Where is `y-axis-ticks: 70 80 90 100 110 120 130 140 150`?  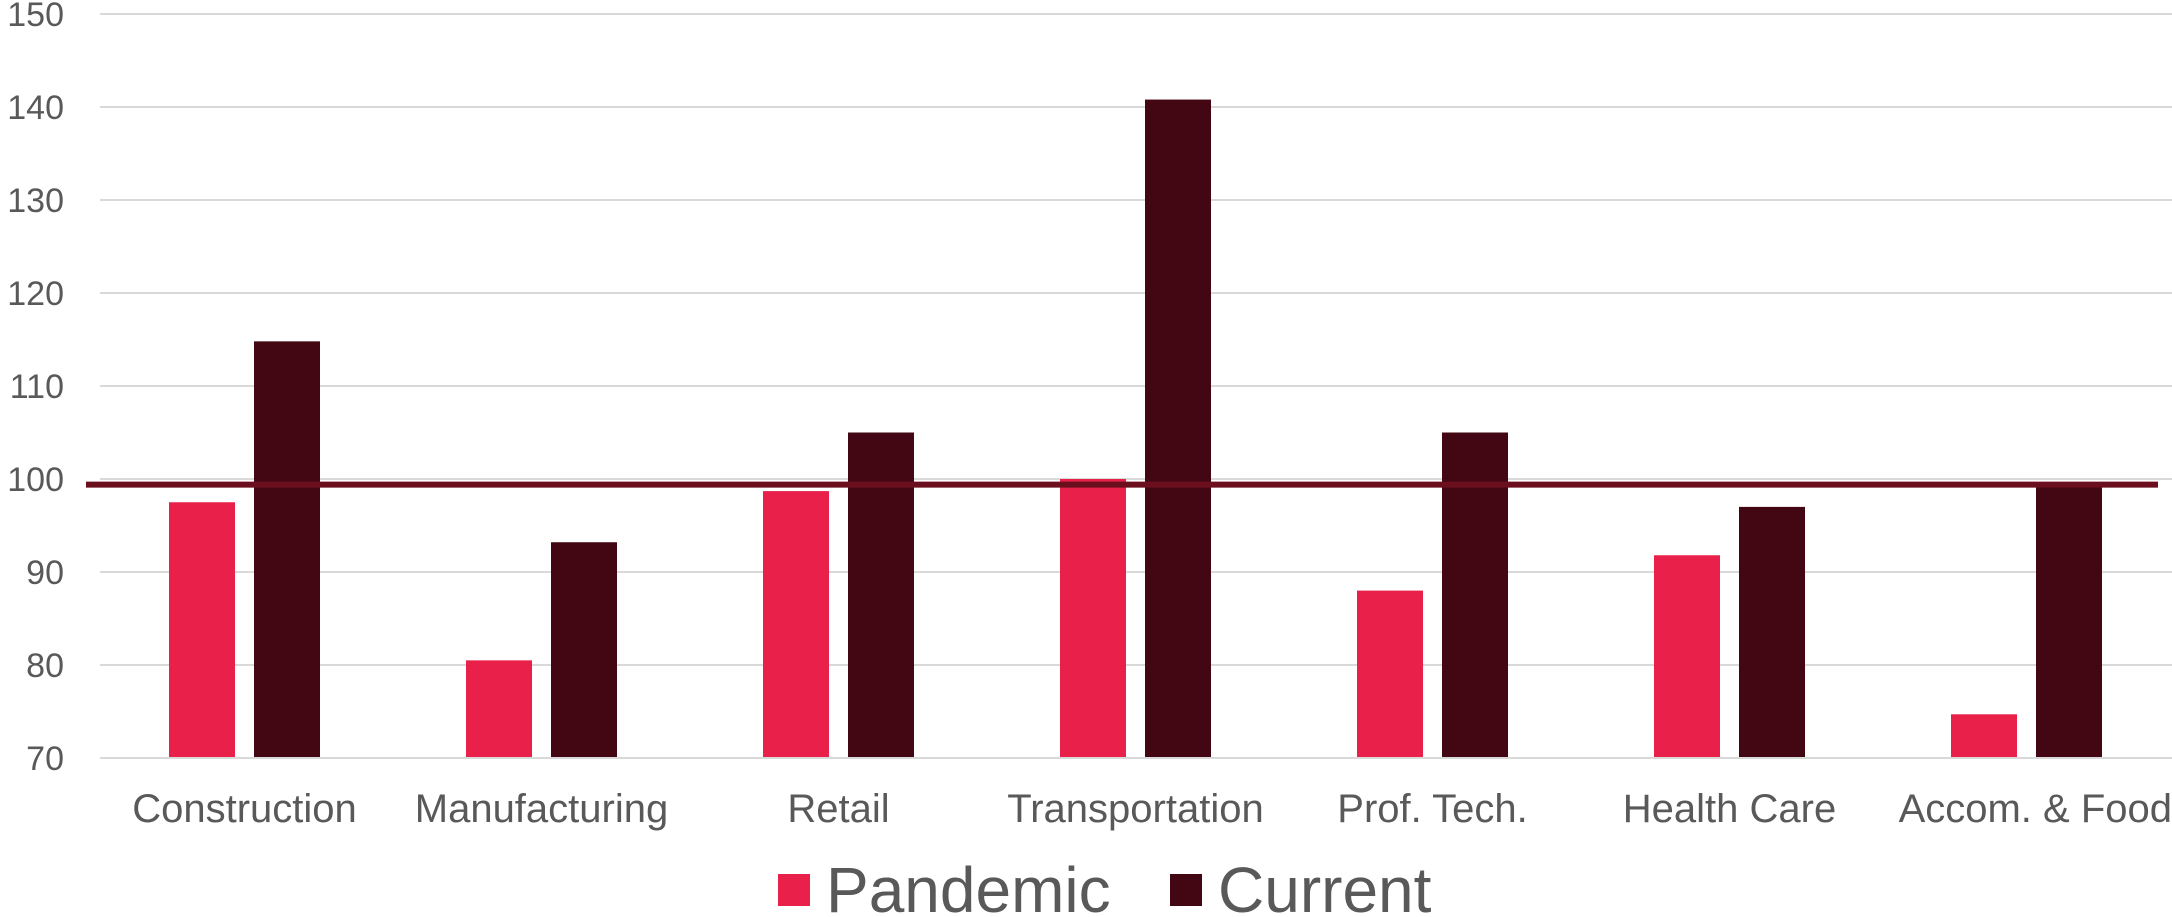 y-axis-ticks: 70 80 90 100 110 120 130 140 150 is located at coordinates (35, 389).